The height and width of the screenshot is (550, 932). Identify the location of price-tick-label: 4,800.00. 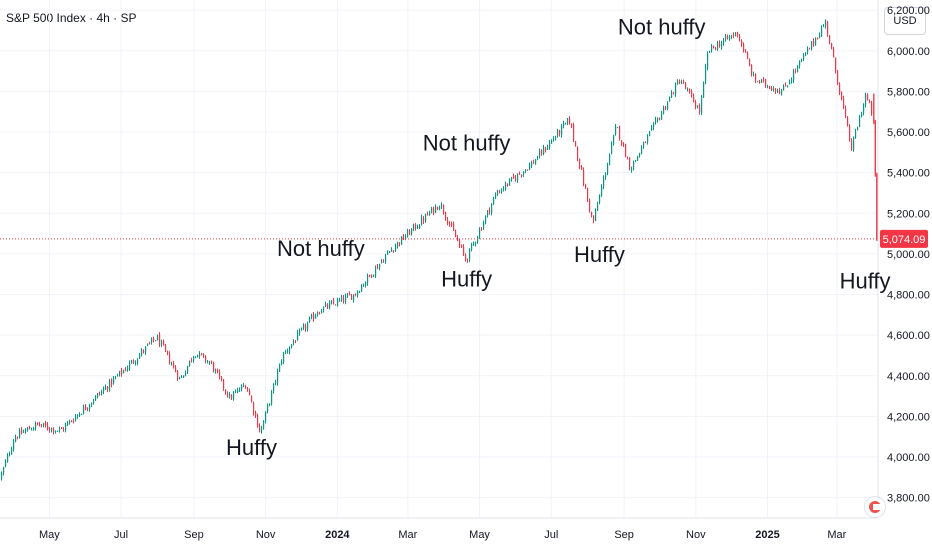
(908, 296).